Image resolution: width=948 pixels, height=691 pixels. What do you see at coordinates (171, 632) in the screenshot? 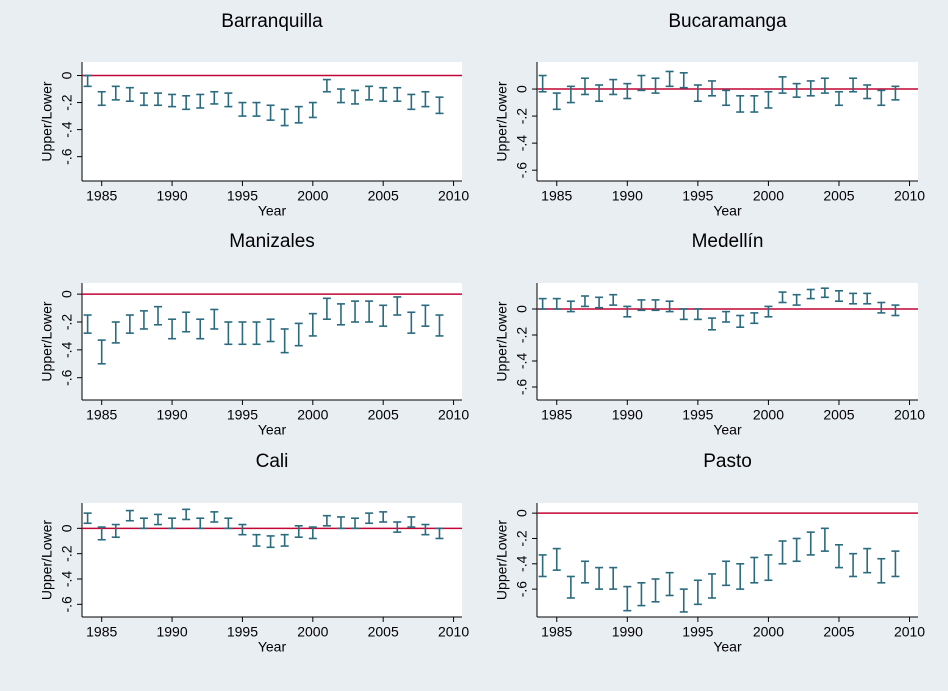
I see `x-tick-label: 1990` at bounding box center [171, 632].